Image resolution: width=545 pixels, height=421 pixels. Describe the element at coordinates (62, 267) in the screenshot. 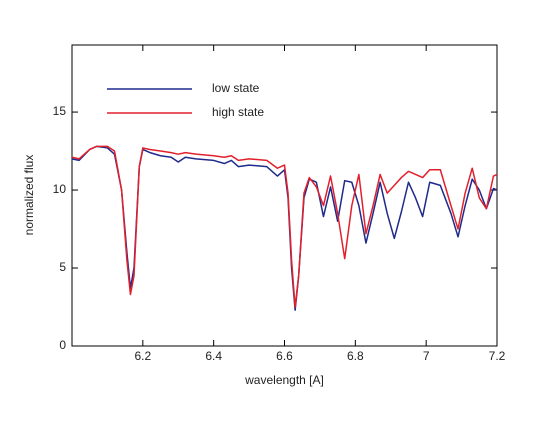

I see `y-tick-label: 5` at that location.